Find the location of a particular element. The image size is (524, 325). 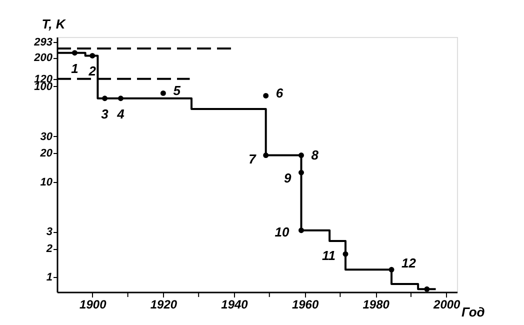

y-tick-label: 3 is located at coordinates (49, 232).